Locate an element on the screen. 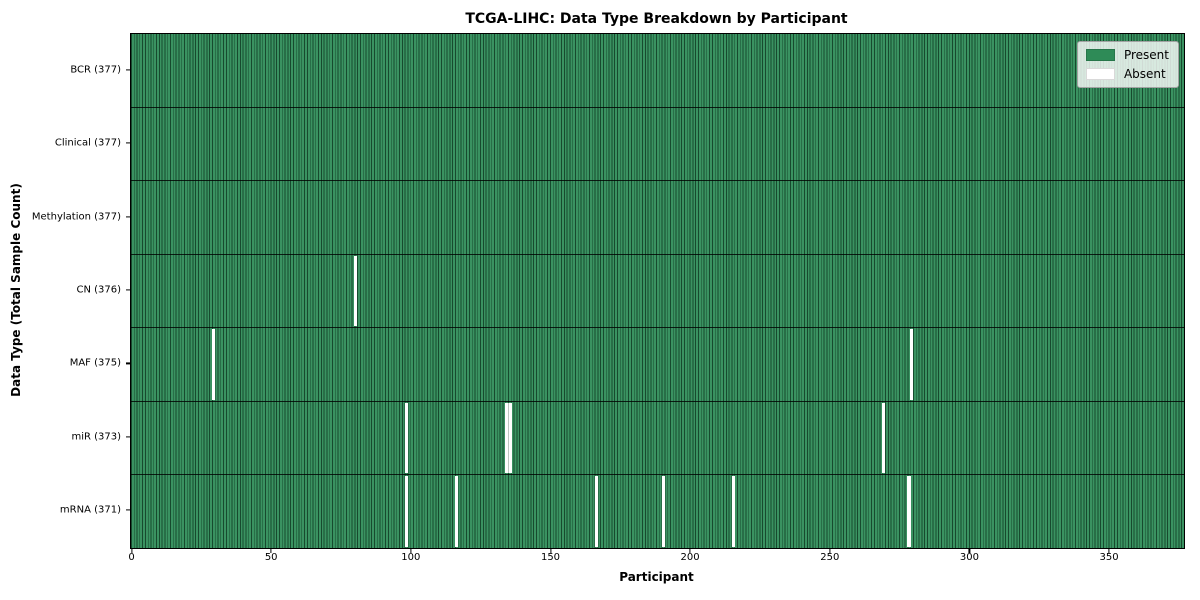 This screenshot has width=1200, height=600. y-tick-label-BCR: BCR (377) is located at coordinates (95, 70).